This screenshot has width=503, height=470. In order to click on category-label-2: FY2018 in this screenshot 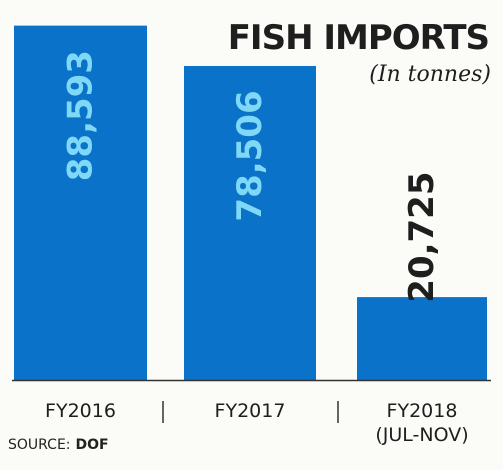, I will do `click(422, 411)`.